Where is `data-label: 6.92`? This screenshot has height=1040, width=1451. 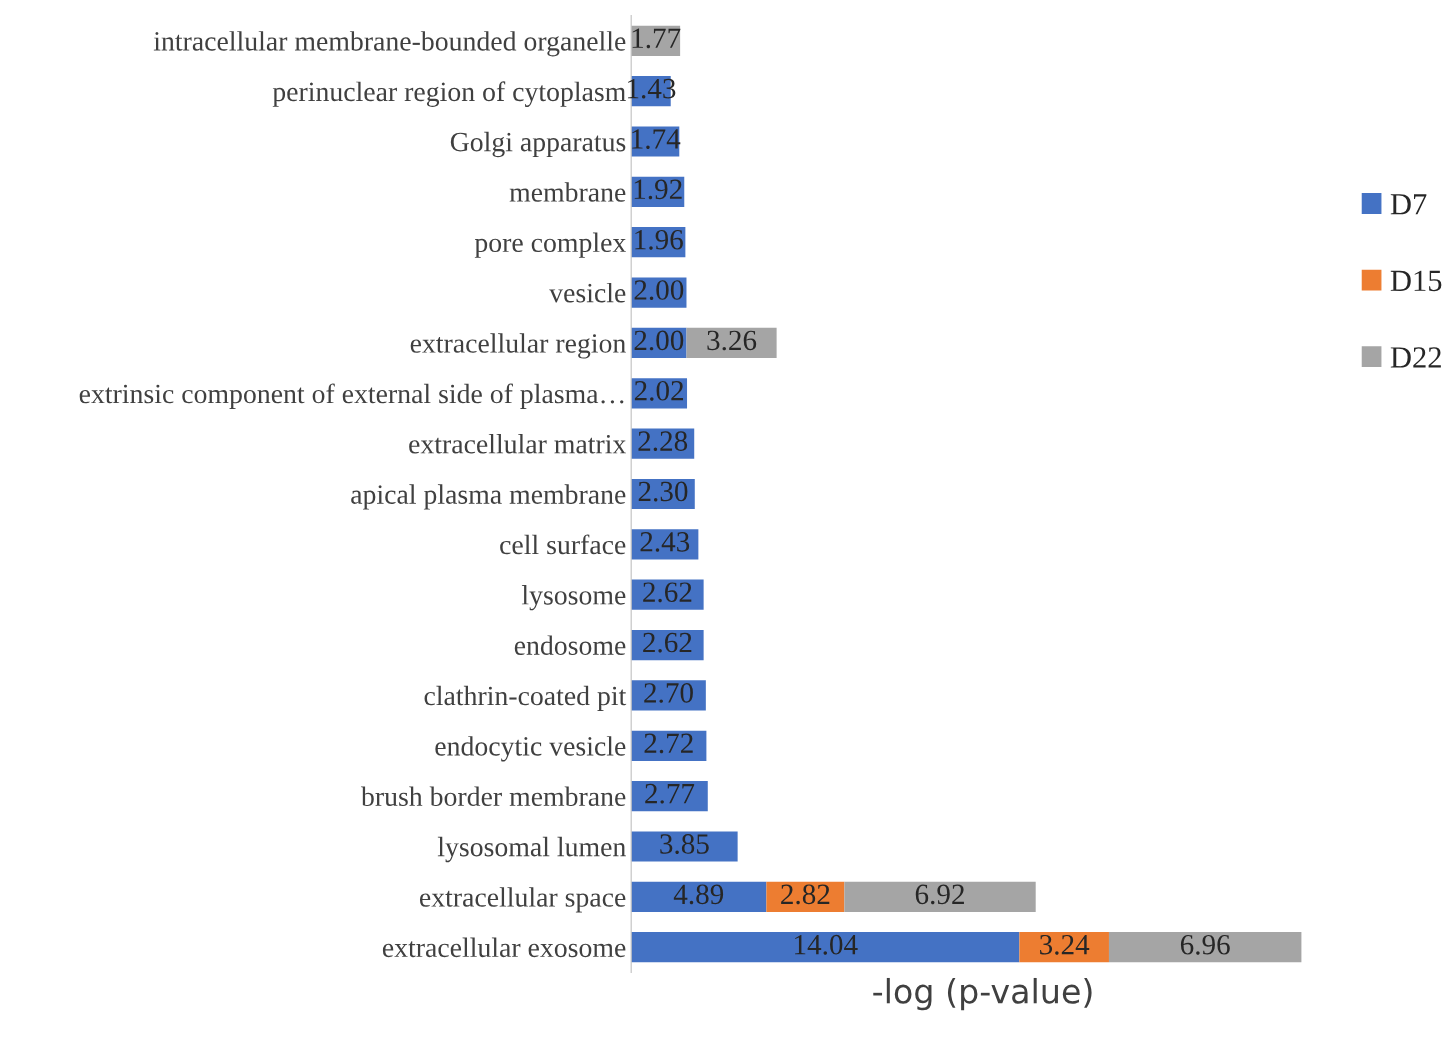 data-label: 6.92 is located at coordinates (939, 894).